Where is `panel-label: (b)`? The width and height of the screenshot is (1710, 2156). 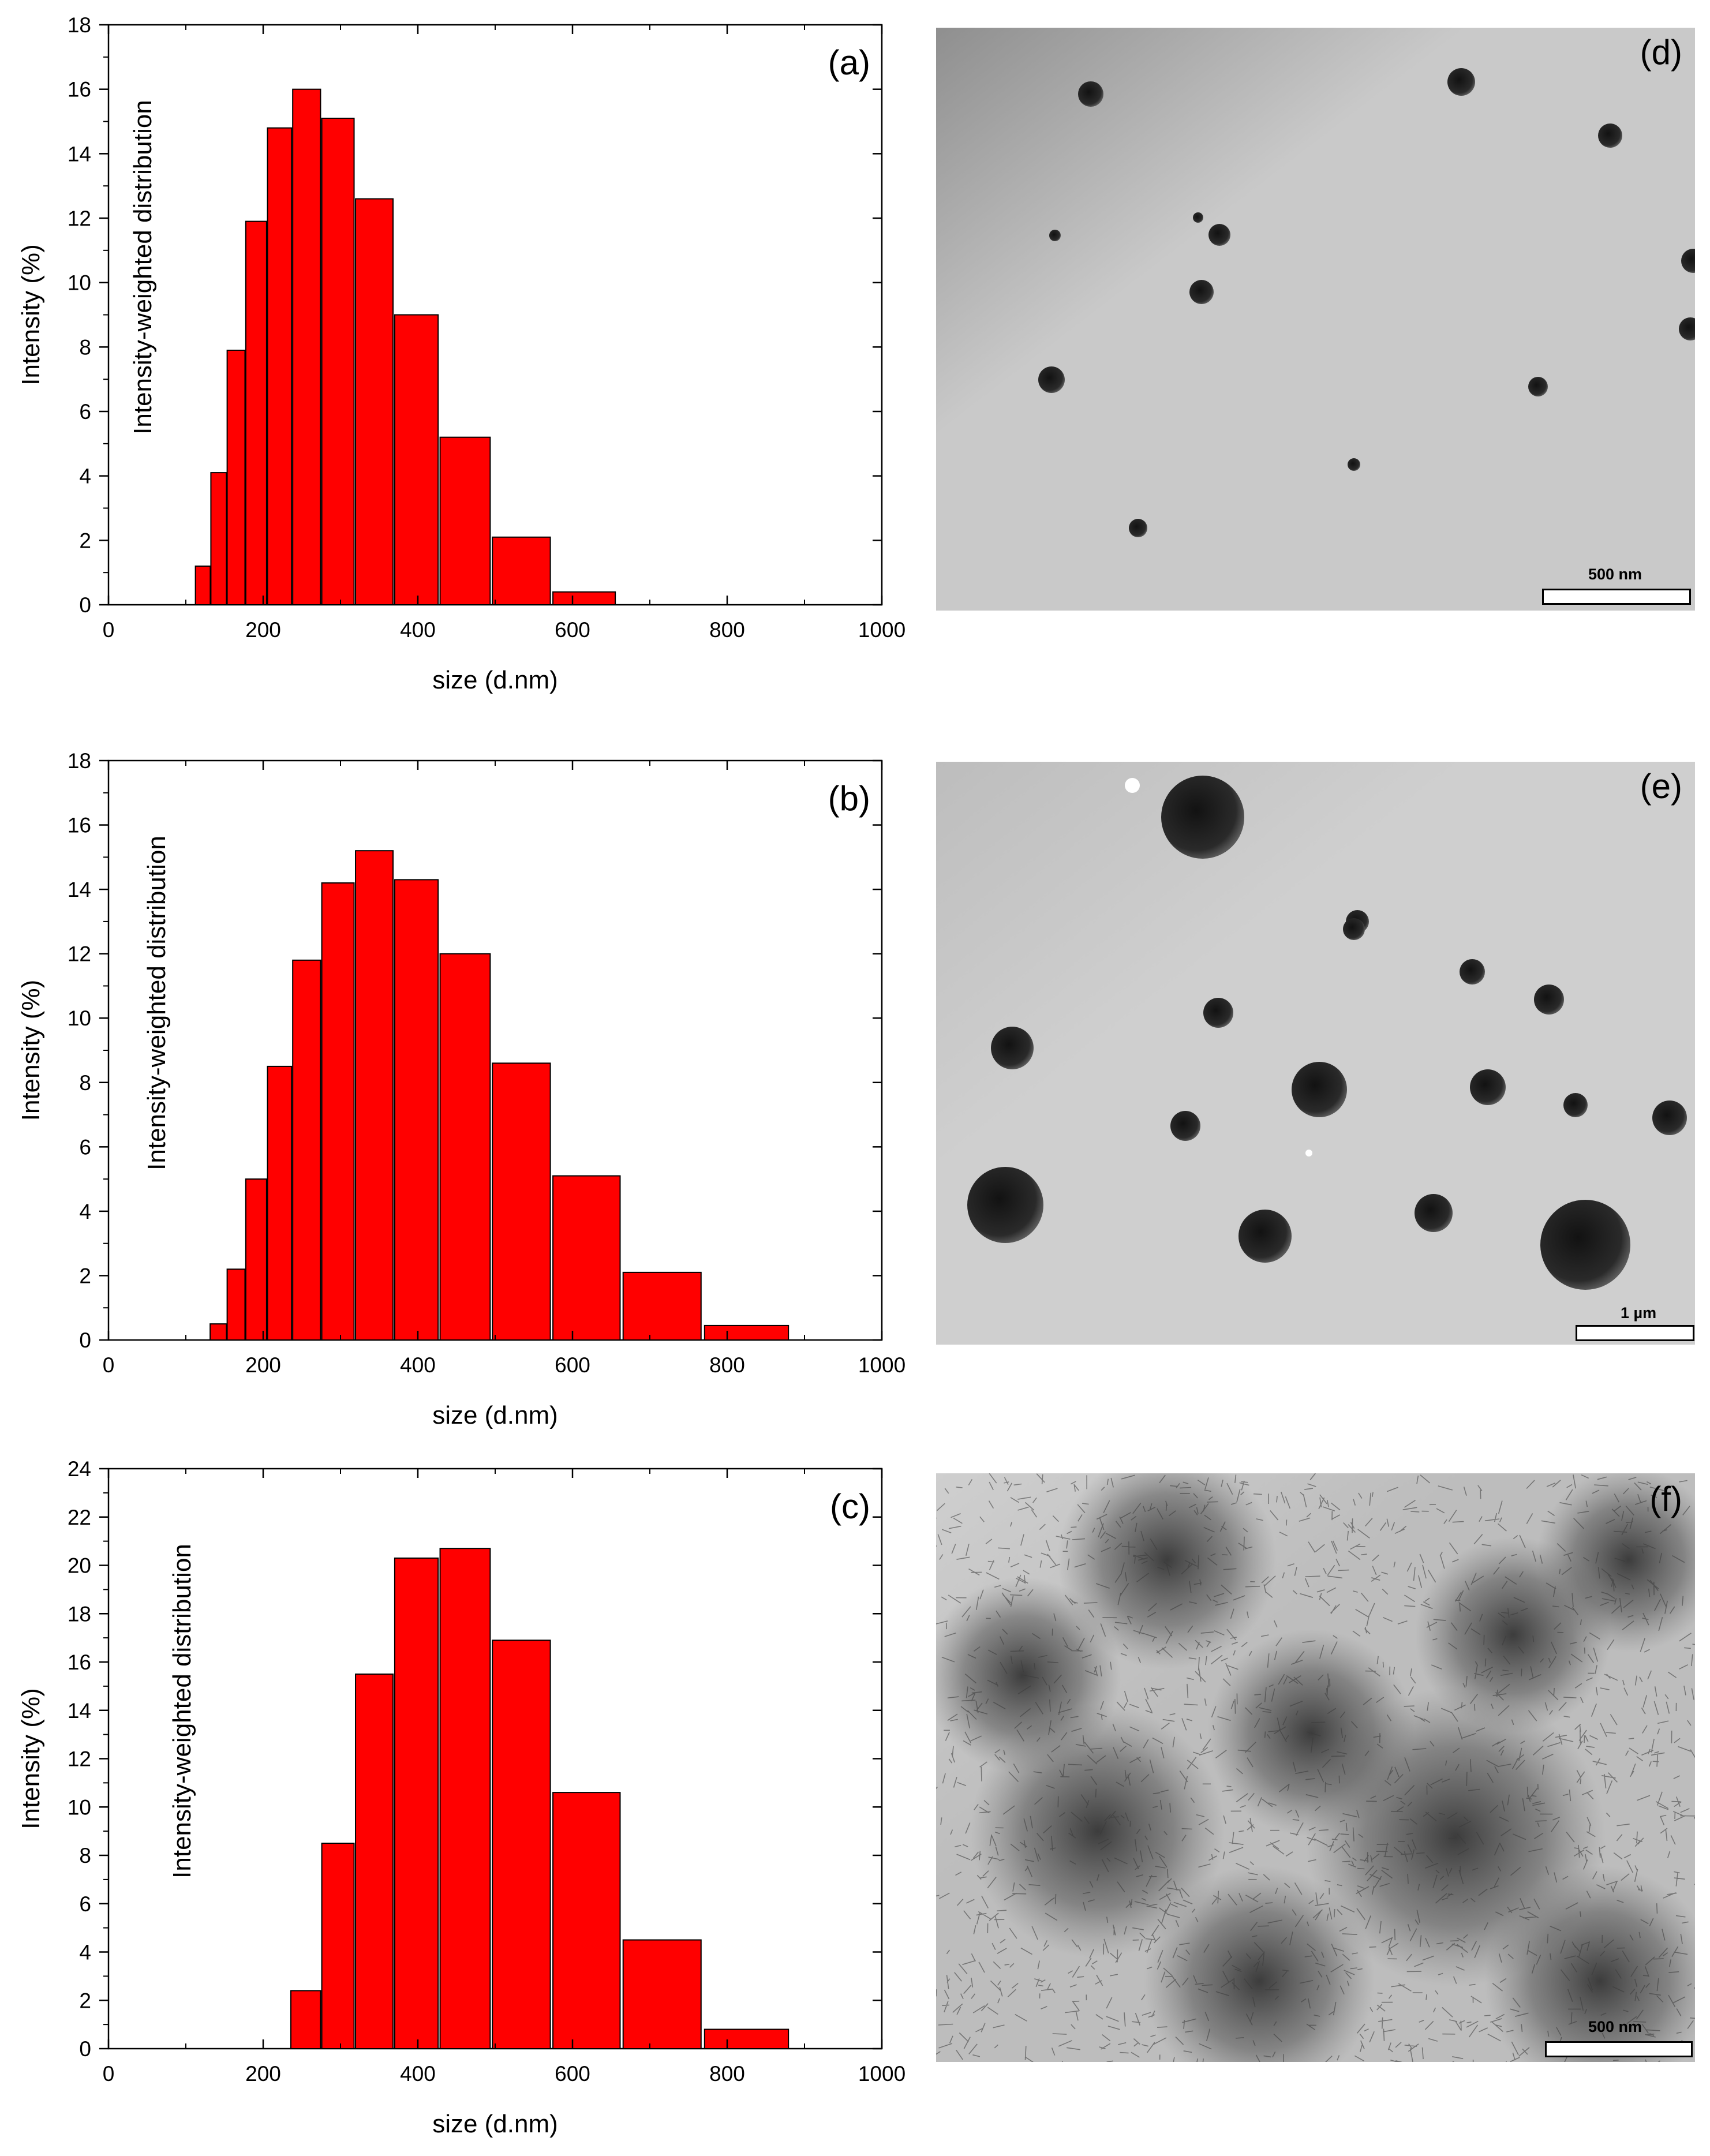
panel-label: (b) is located at coordinates (849, 798).